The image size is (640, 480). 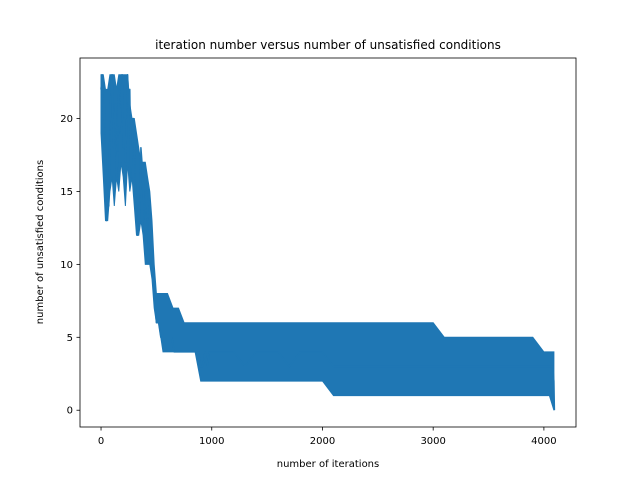 I want to click on x-axis-label: number of iterations, so click(x=328, y=464).